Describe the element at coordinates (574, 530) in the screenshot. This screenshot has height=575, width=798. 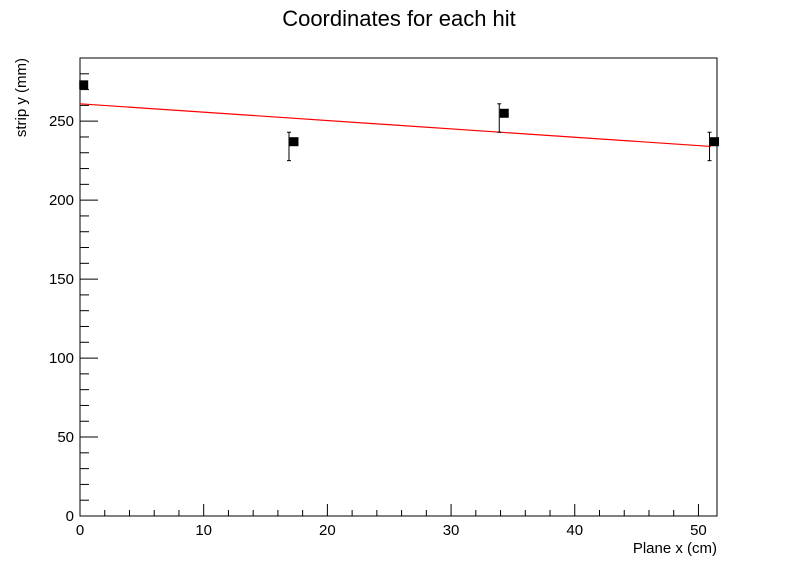
I see `x-tick-label: 40` at that location.